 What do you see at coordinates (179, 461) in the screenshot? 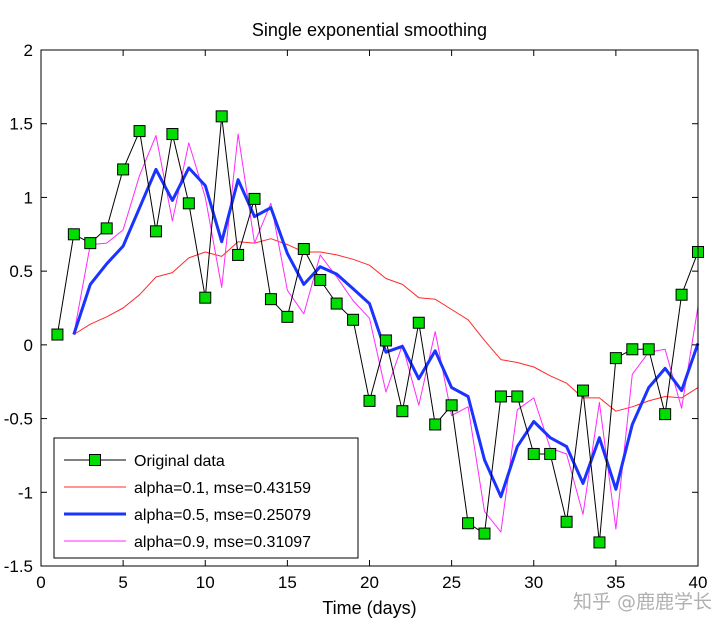
I see `legend-label-original-data: Original data` at bounding box center [179, 461].